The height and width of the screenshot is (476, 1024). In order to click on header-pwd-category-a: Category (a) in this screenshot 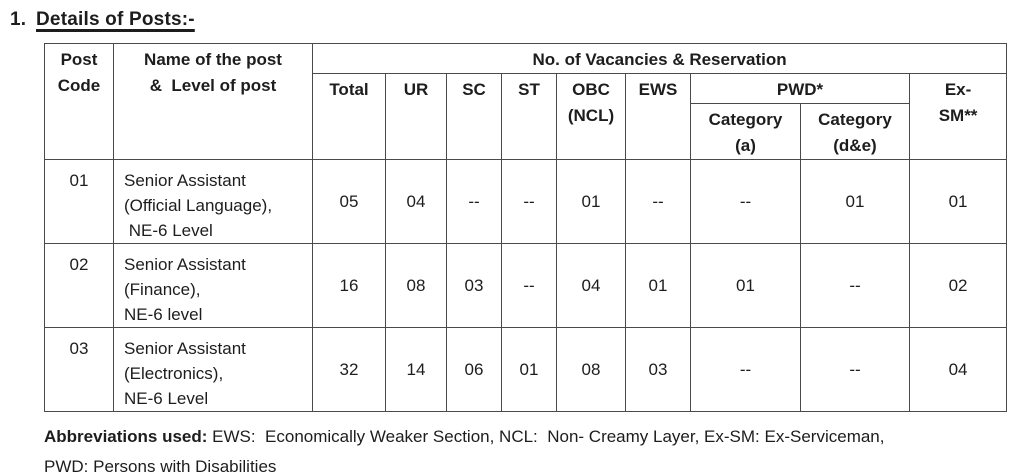, I will do `click(745, 131)`.